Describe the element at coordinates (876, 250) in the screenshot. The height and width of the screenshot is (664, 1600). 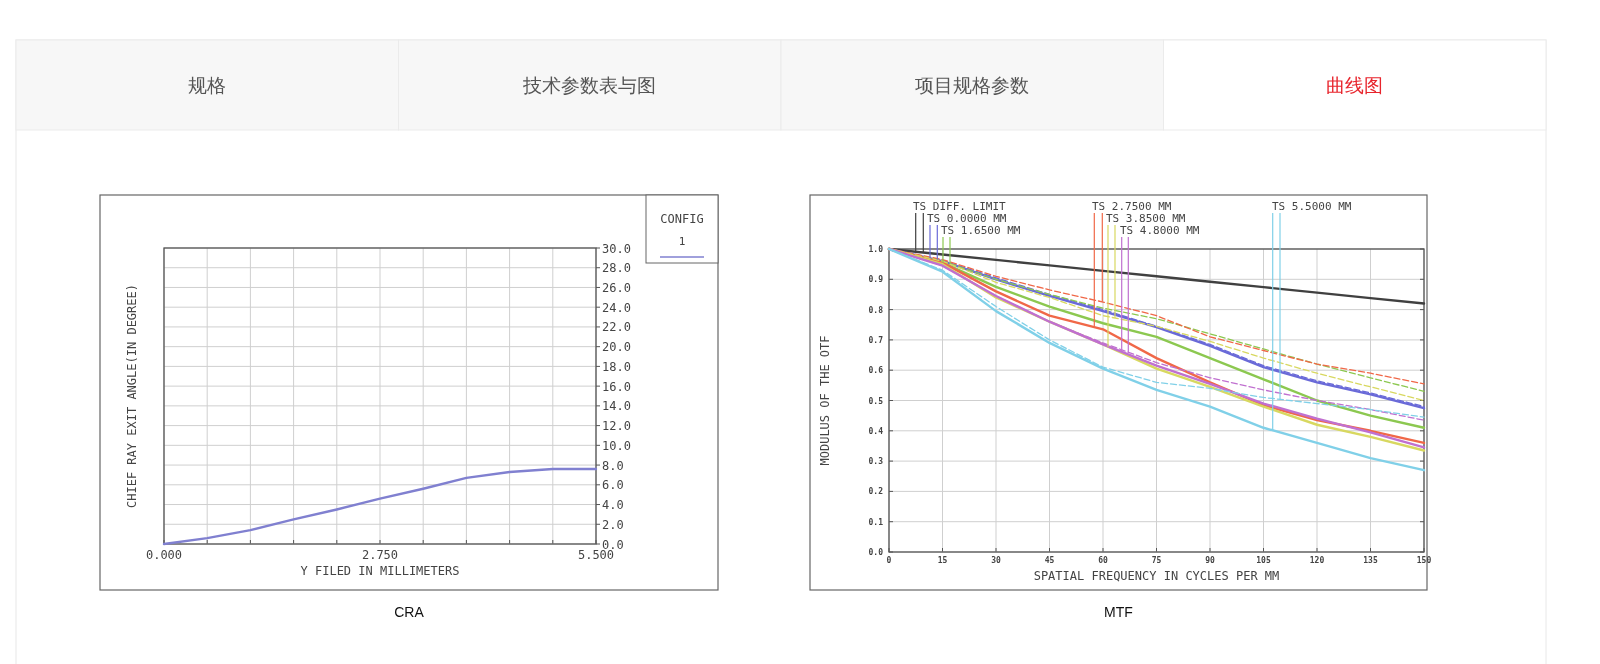
I see `y-tick-label: 1.0` at that location.